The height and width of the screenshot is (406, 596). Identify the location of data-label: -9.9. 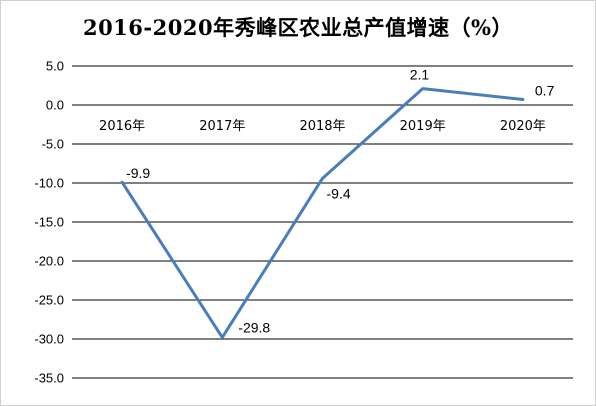
(138, 173).